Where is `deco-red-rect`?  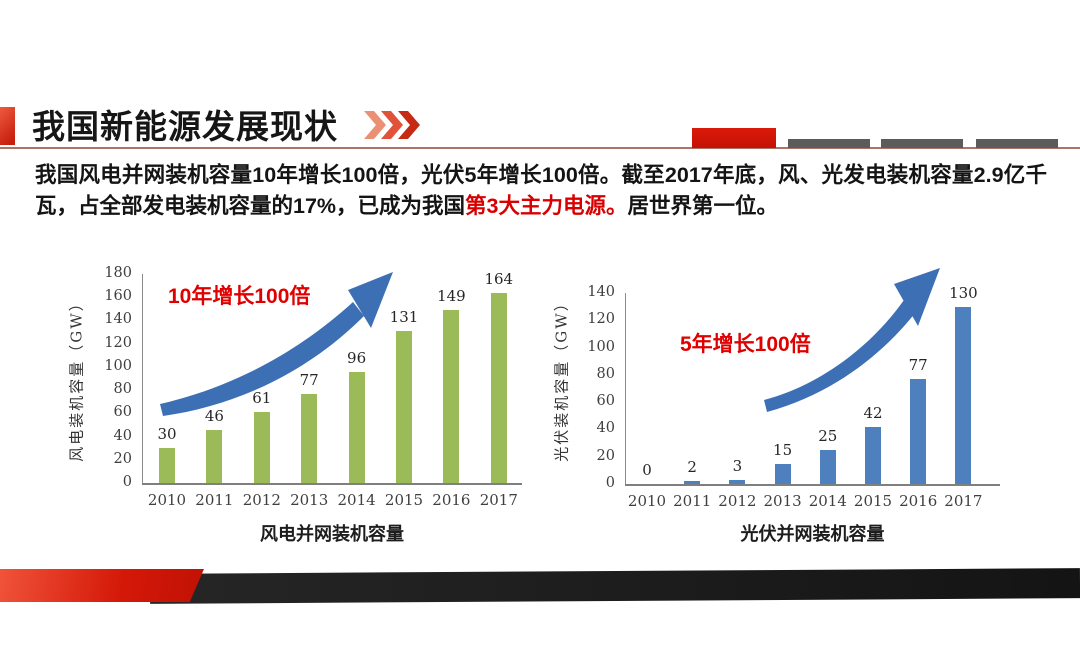 deco-red-rect is located at coordinates (734, 138).